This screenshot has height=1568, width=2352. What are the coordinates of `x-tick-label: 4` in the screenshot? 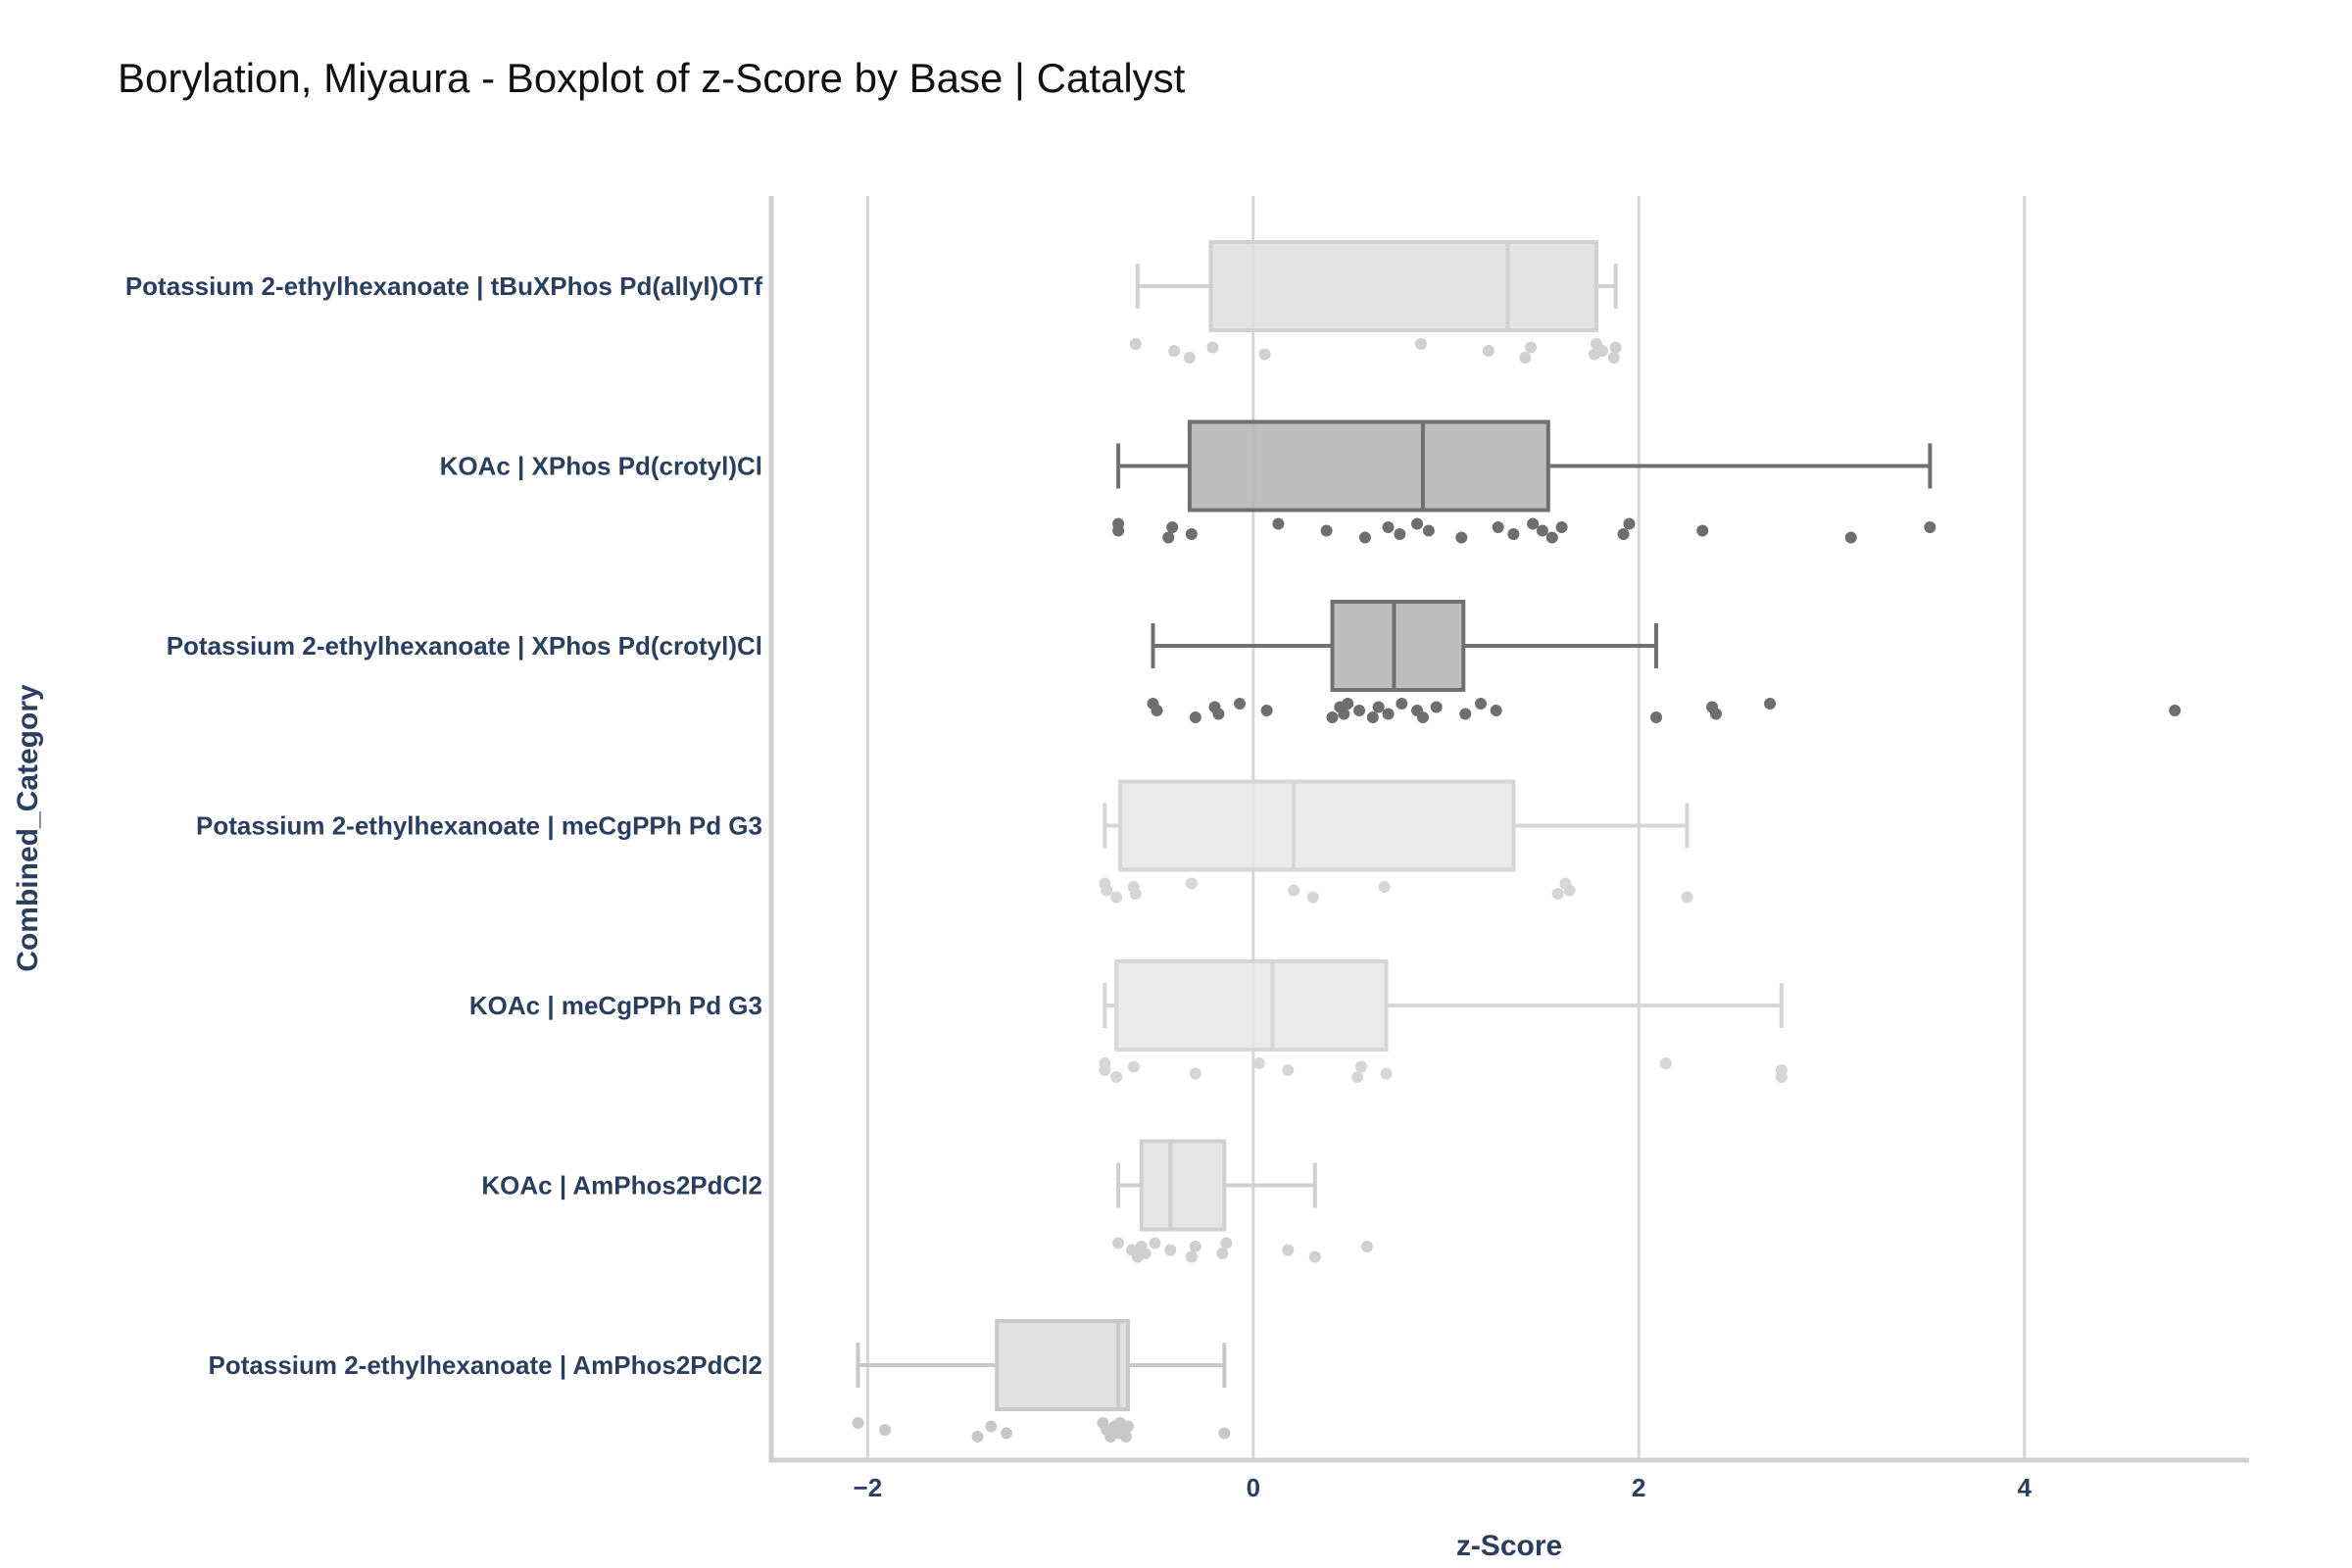 It's located at (2025, 1487).